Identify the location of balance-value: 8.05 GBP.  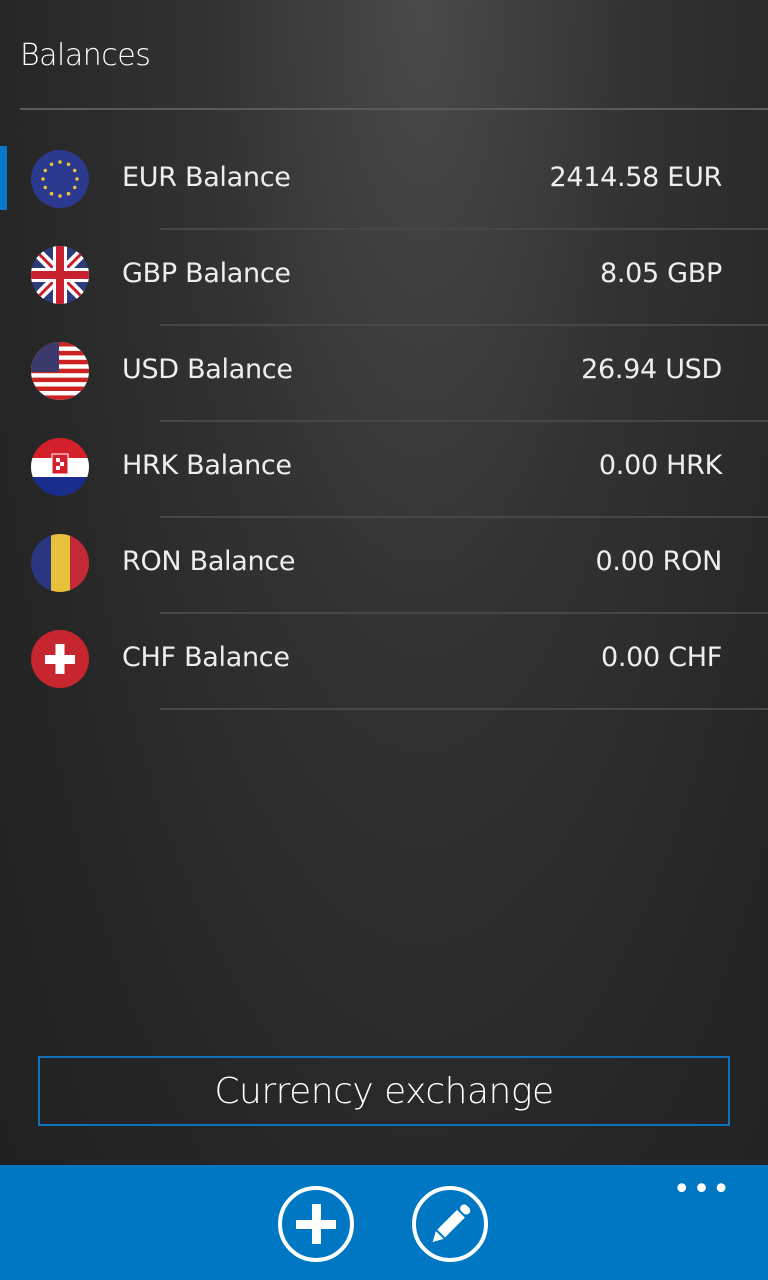
(660, 273).